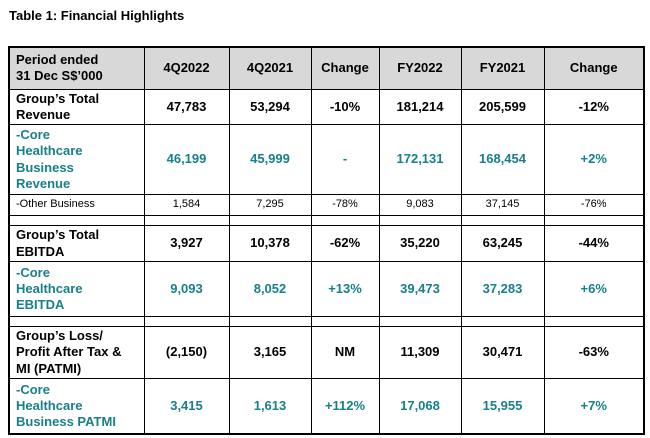 This screenshot has height=438, width=650. What do you see at coordinates (420, 289) in the screenshot?
I see `value-cell: 39,473` at bounding box center [420, 289].